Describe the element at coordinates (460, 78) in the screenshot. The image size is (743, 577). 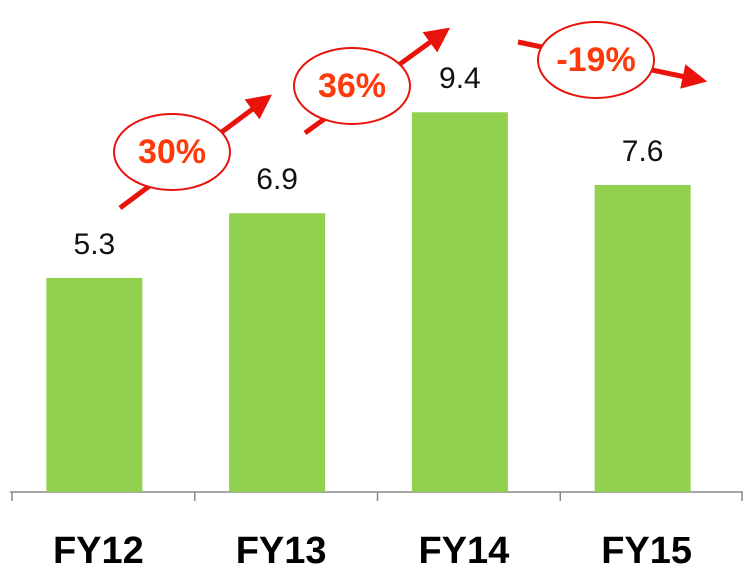
I see `value-label: 9.4` at that location.